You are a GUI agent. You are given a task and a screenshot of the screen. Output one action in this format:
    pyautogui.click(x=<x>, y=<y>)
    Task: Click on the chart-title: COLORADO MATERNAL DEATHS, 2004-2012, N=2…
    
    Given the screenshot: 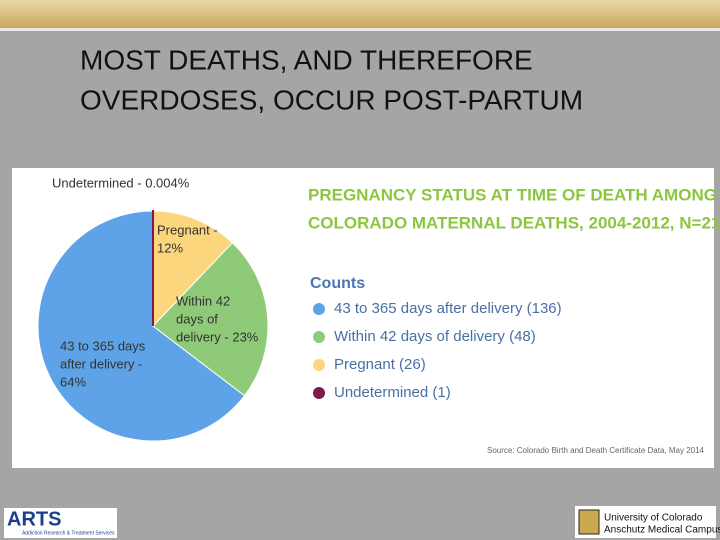 What is the action you would take?
    pyautogui.click(x=514, y=222)
    